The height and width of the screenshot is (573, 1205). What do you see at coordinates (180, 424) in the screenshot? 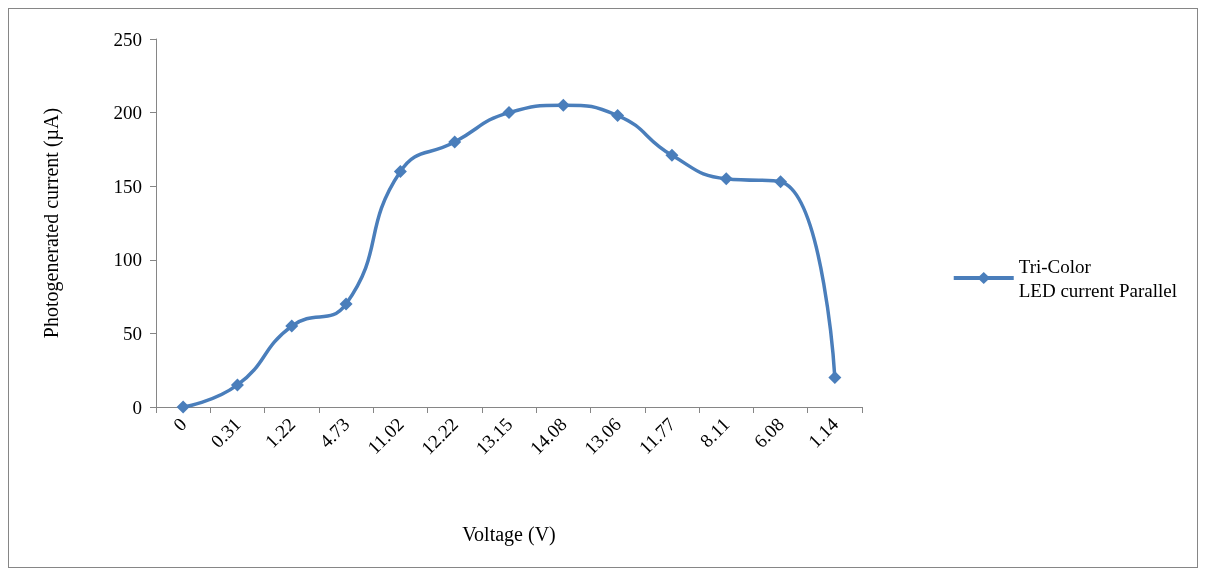
I see `x-tick-label: 0` at bounding box center [180, 424].